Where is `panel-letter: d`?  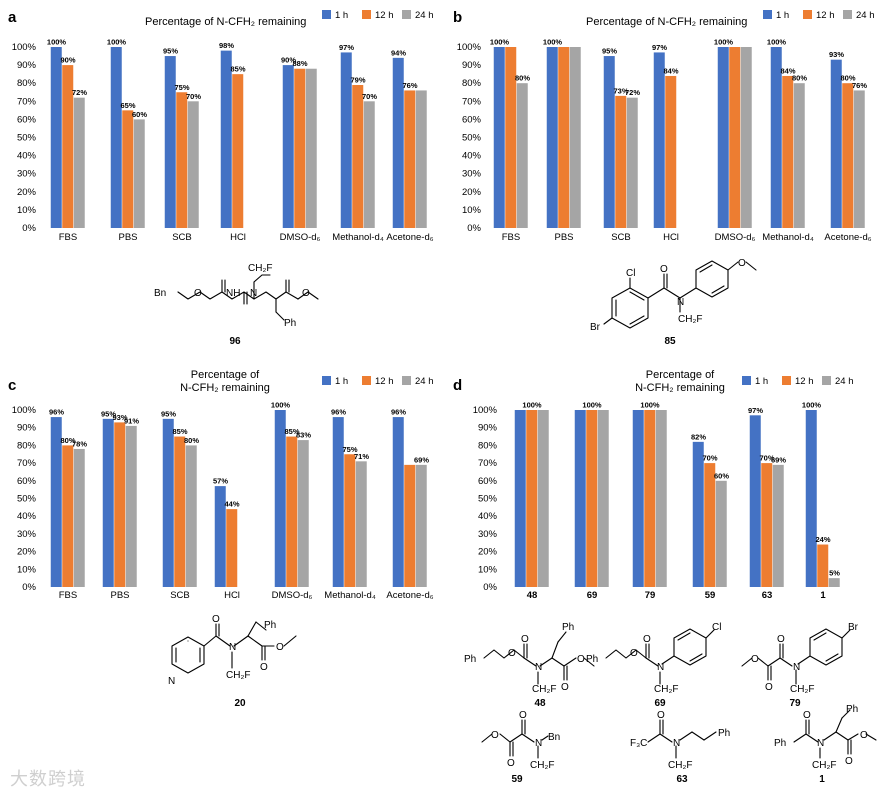
panel-letter: d is located at coordinates (457, 385).